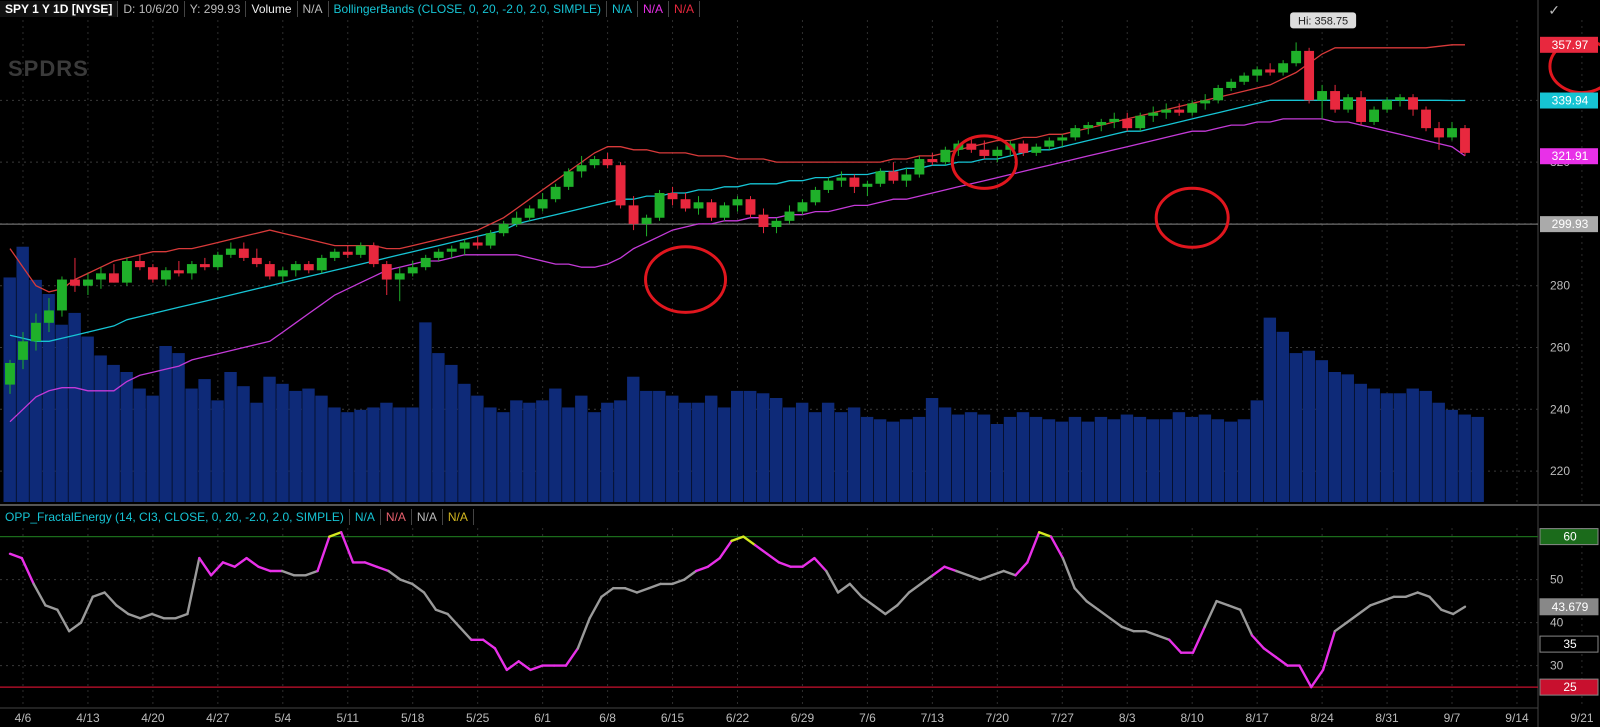  What do you see at coordinates (933, 718) in the screenshot?
I see `date-tick-label: 7/13` at bounding box center [933, 718].